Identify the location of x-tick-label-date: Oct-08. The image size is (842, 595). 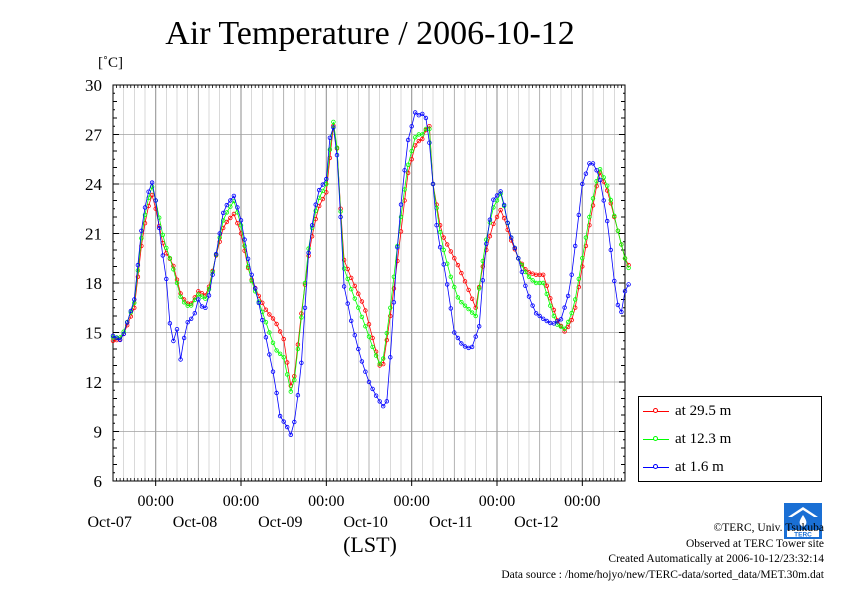
(195, 522).